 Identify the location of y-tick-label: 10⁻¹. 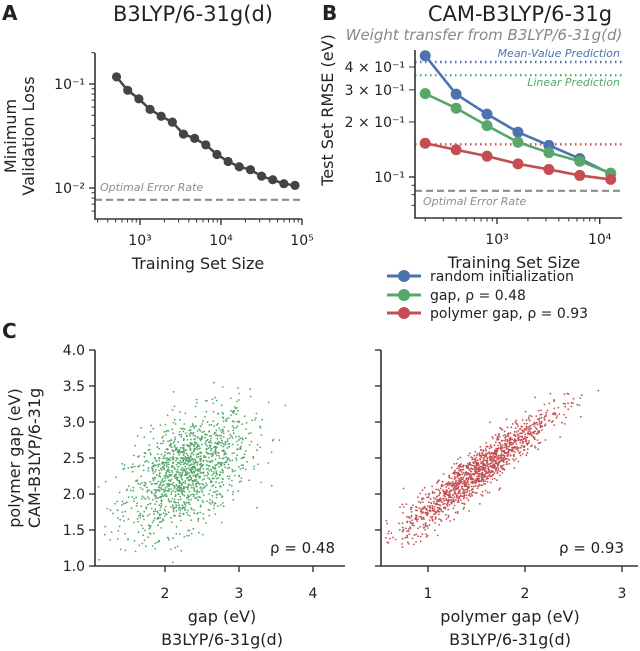
(69, 85).